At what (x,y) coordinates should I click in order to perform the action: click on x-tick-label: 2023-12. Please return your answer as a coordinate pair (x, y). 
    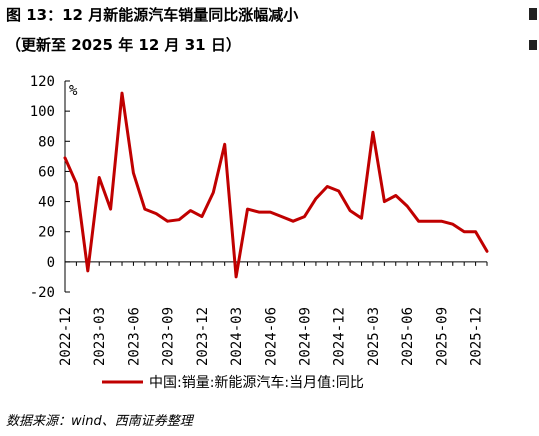
    Looking at the image, I should click on (203, 336).